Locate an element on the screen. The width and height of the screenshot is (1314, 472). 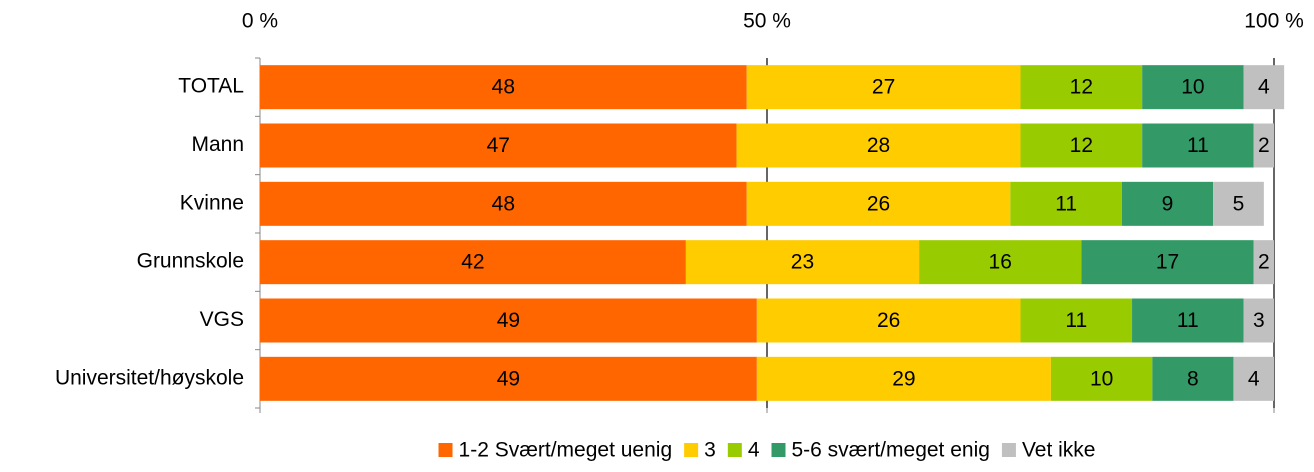
legend-label: 4 is located at coordinates (754, 450).